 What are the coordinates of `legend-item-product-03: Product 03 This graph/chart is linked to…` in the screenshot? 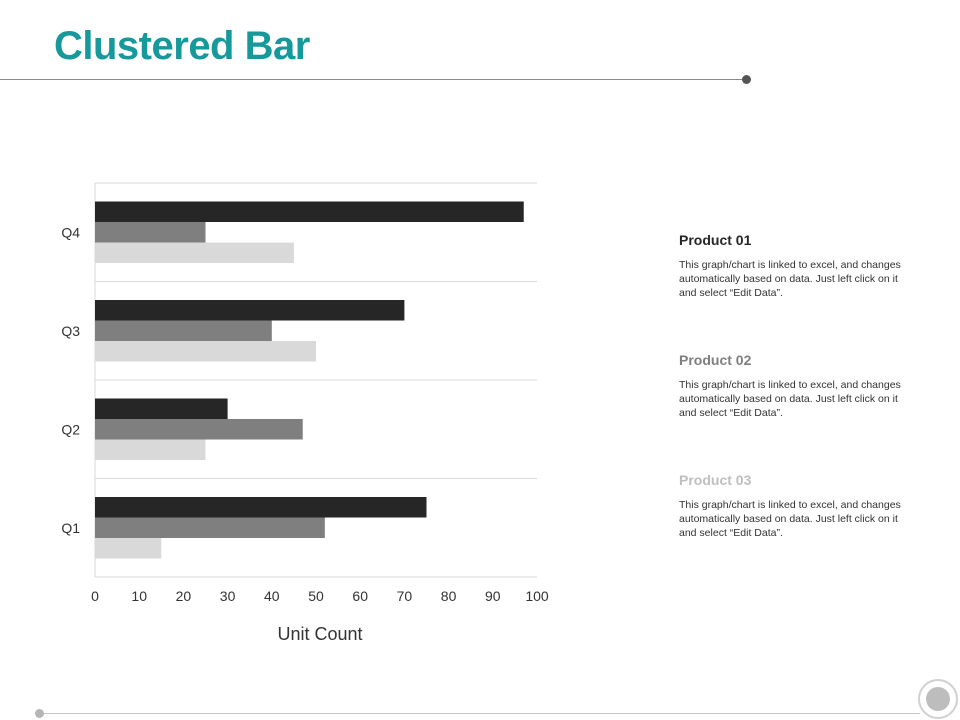 It's located at (799, 506).